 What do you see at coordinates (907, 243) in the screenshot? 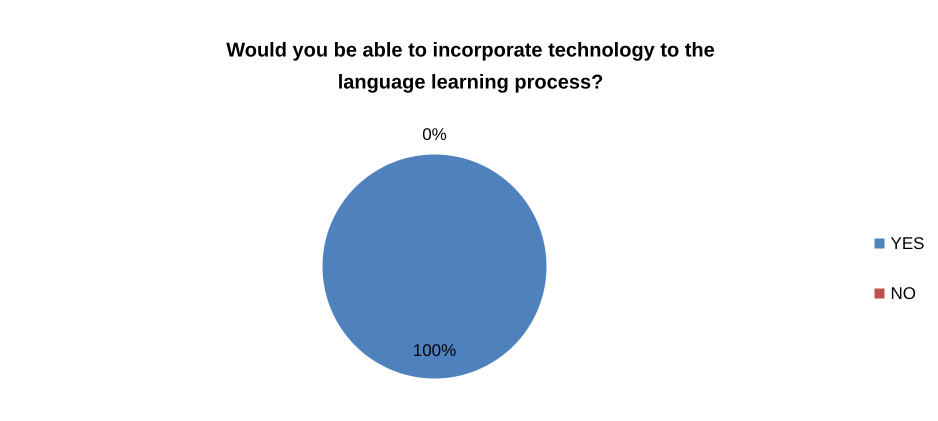
I see `legend-label: YES` at bounding box center [907, 243].